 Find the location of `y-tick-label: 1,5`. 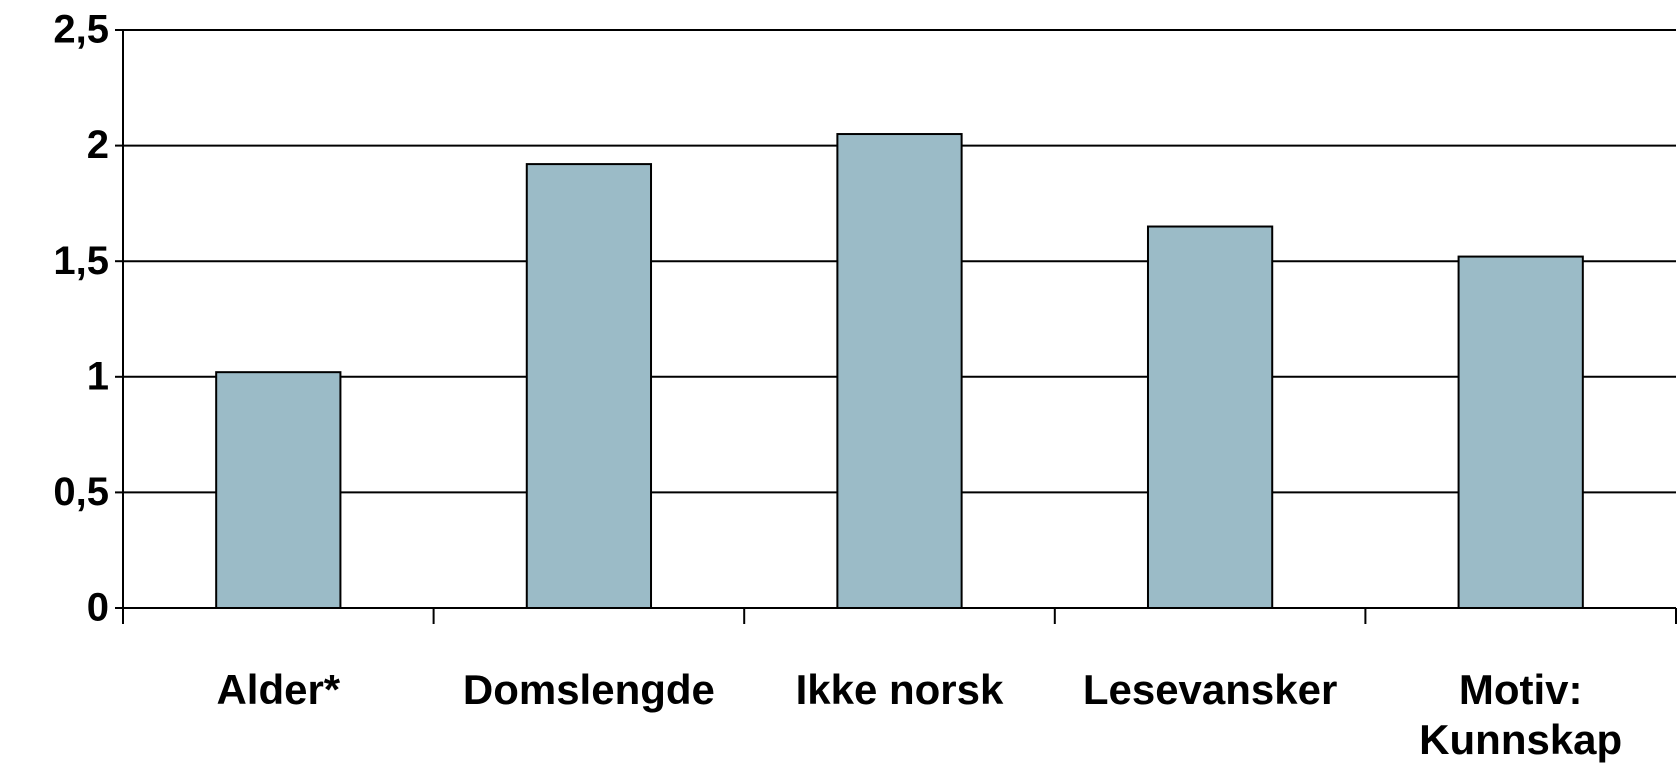

y-tick-label: 1,5 is located at coordinates (81, 261).